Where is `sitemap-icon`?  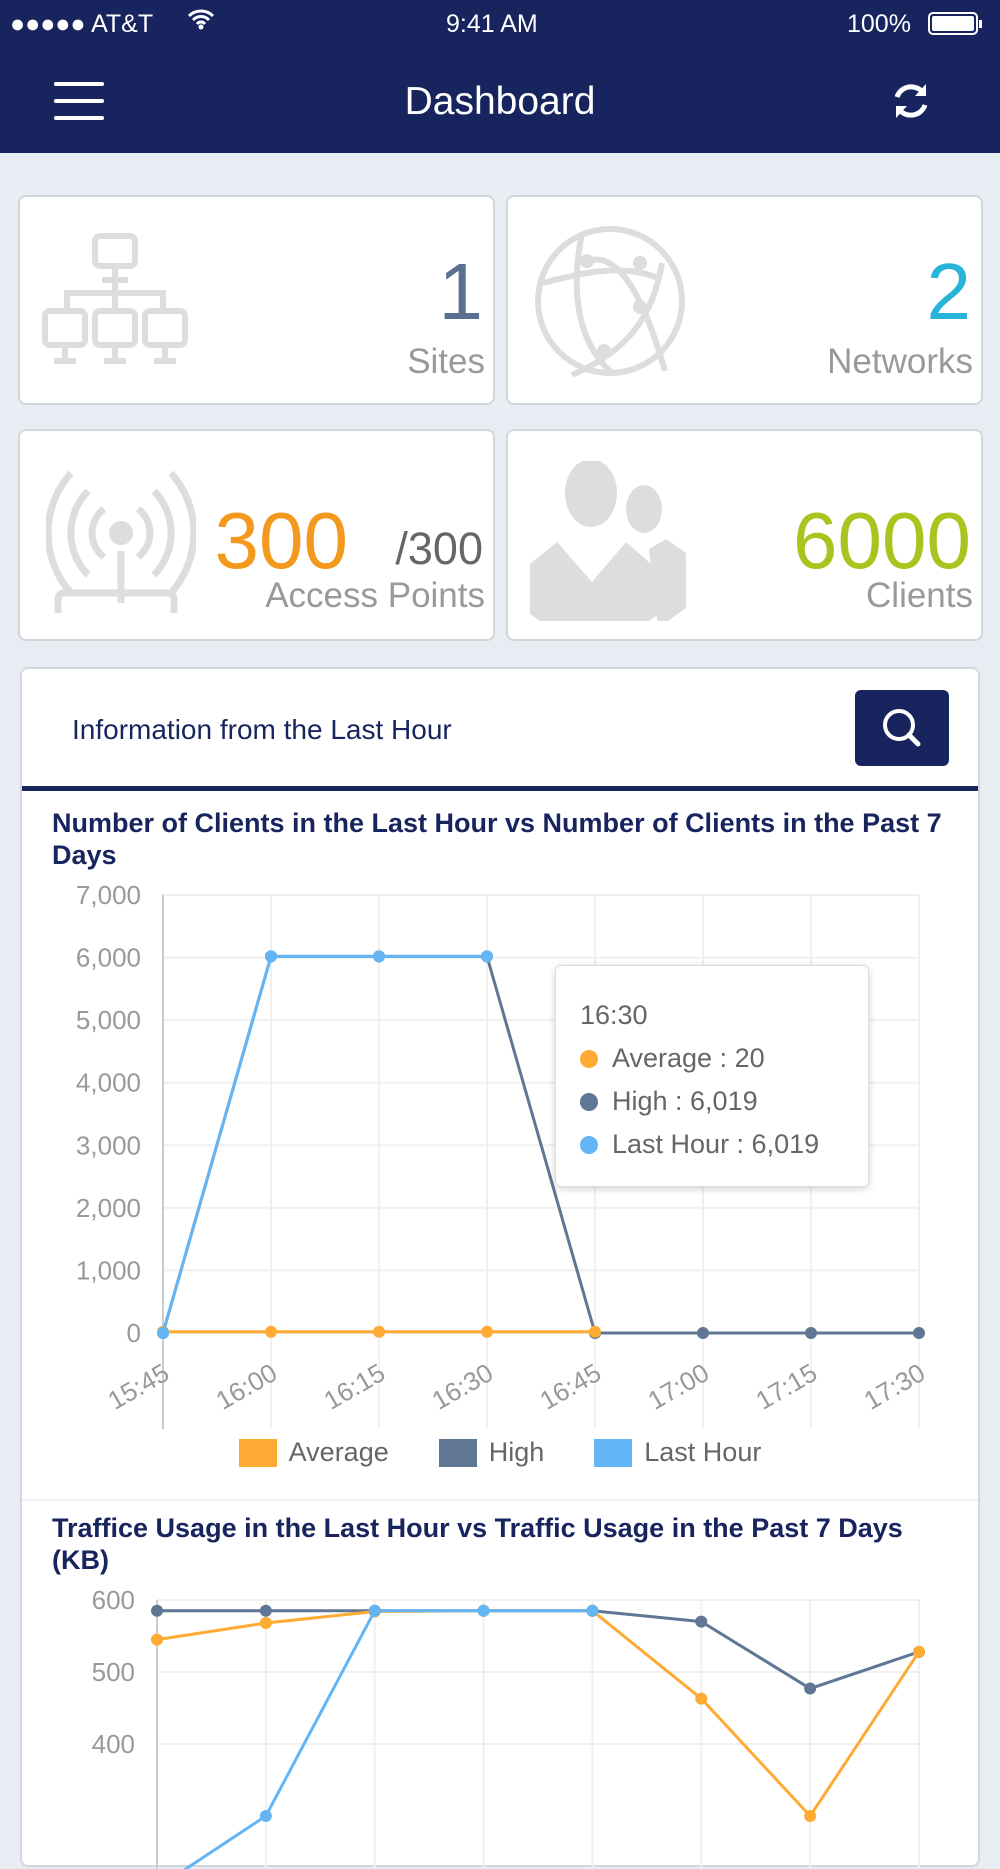 sitemap-icon is located at coordinates (115, 298).